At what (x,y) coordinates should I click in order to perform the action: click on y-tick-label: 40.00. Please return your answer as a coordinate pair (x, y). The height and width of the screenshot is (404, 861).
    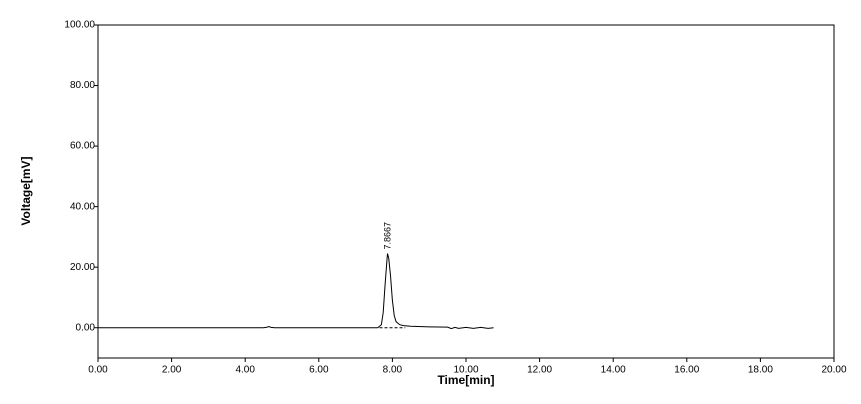
    Looking at the image, I should click on (82, 206).